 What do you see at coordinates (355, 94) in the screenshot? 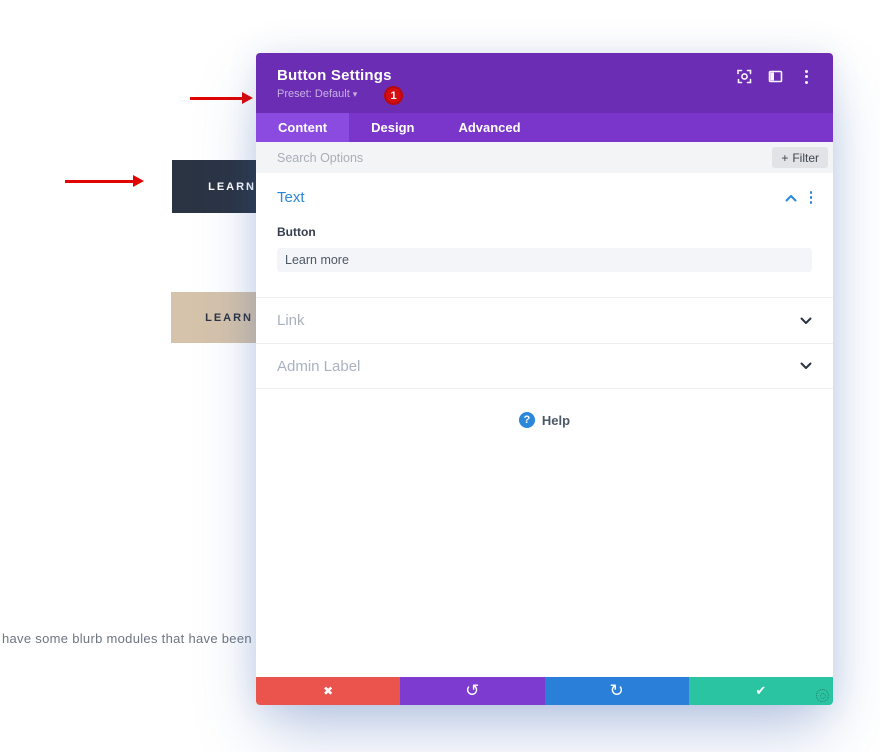
I see `caret-down-icon: ▾` at bounding box center [355, 94].